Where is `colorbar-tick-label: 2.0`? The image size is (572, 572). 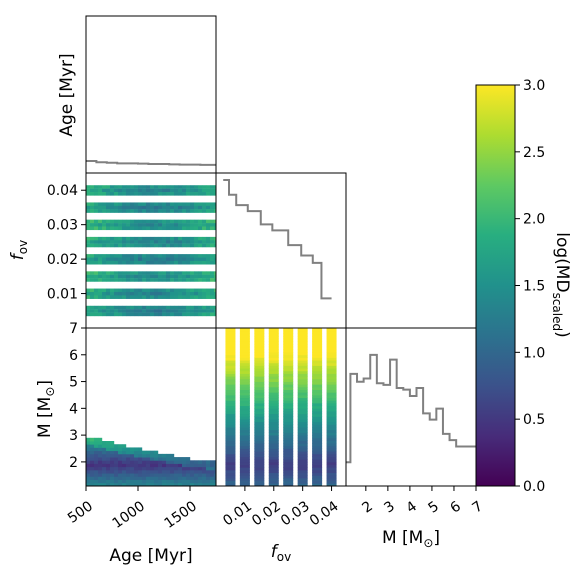 colorbar-tick-label: 2.0 is located at coordinates (534, 220).